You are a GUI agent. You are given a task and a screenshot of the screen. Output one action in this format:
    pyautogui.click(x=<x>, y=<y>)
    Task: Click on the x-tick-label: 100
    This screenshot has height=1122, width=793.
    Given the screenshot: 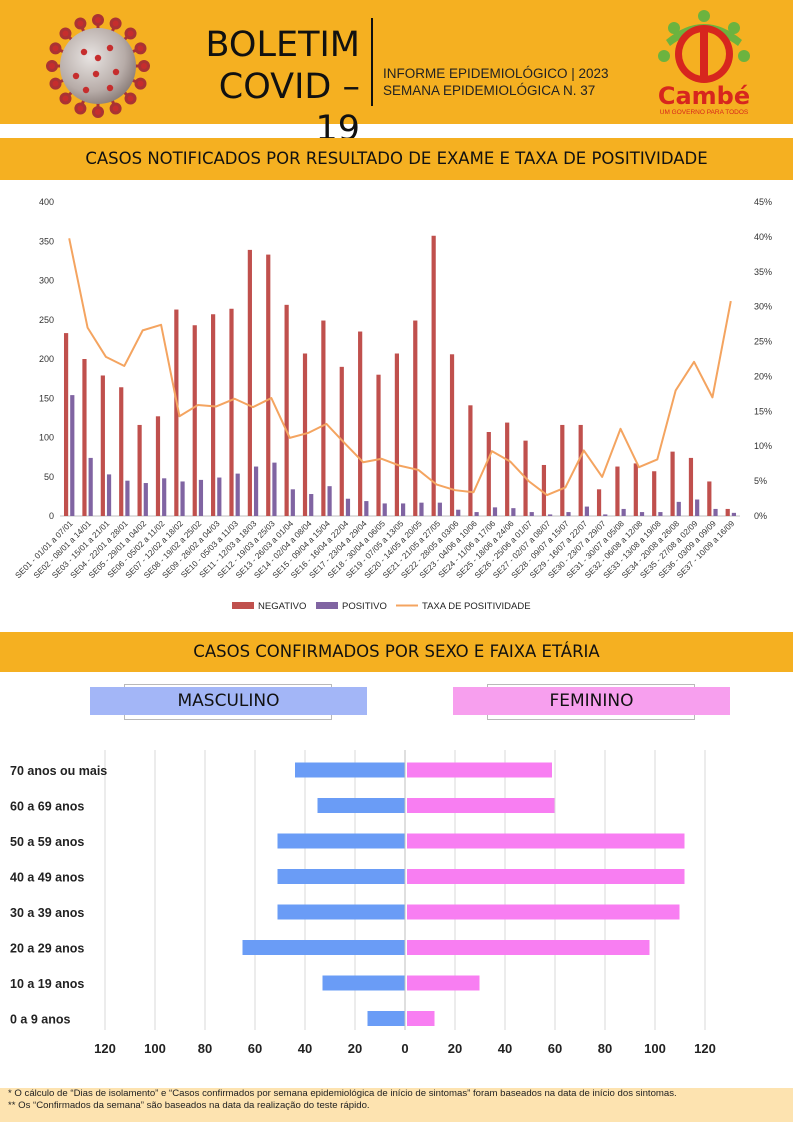 What is the action you would take?
    pyautogui.click(x=655, y=1048)
    